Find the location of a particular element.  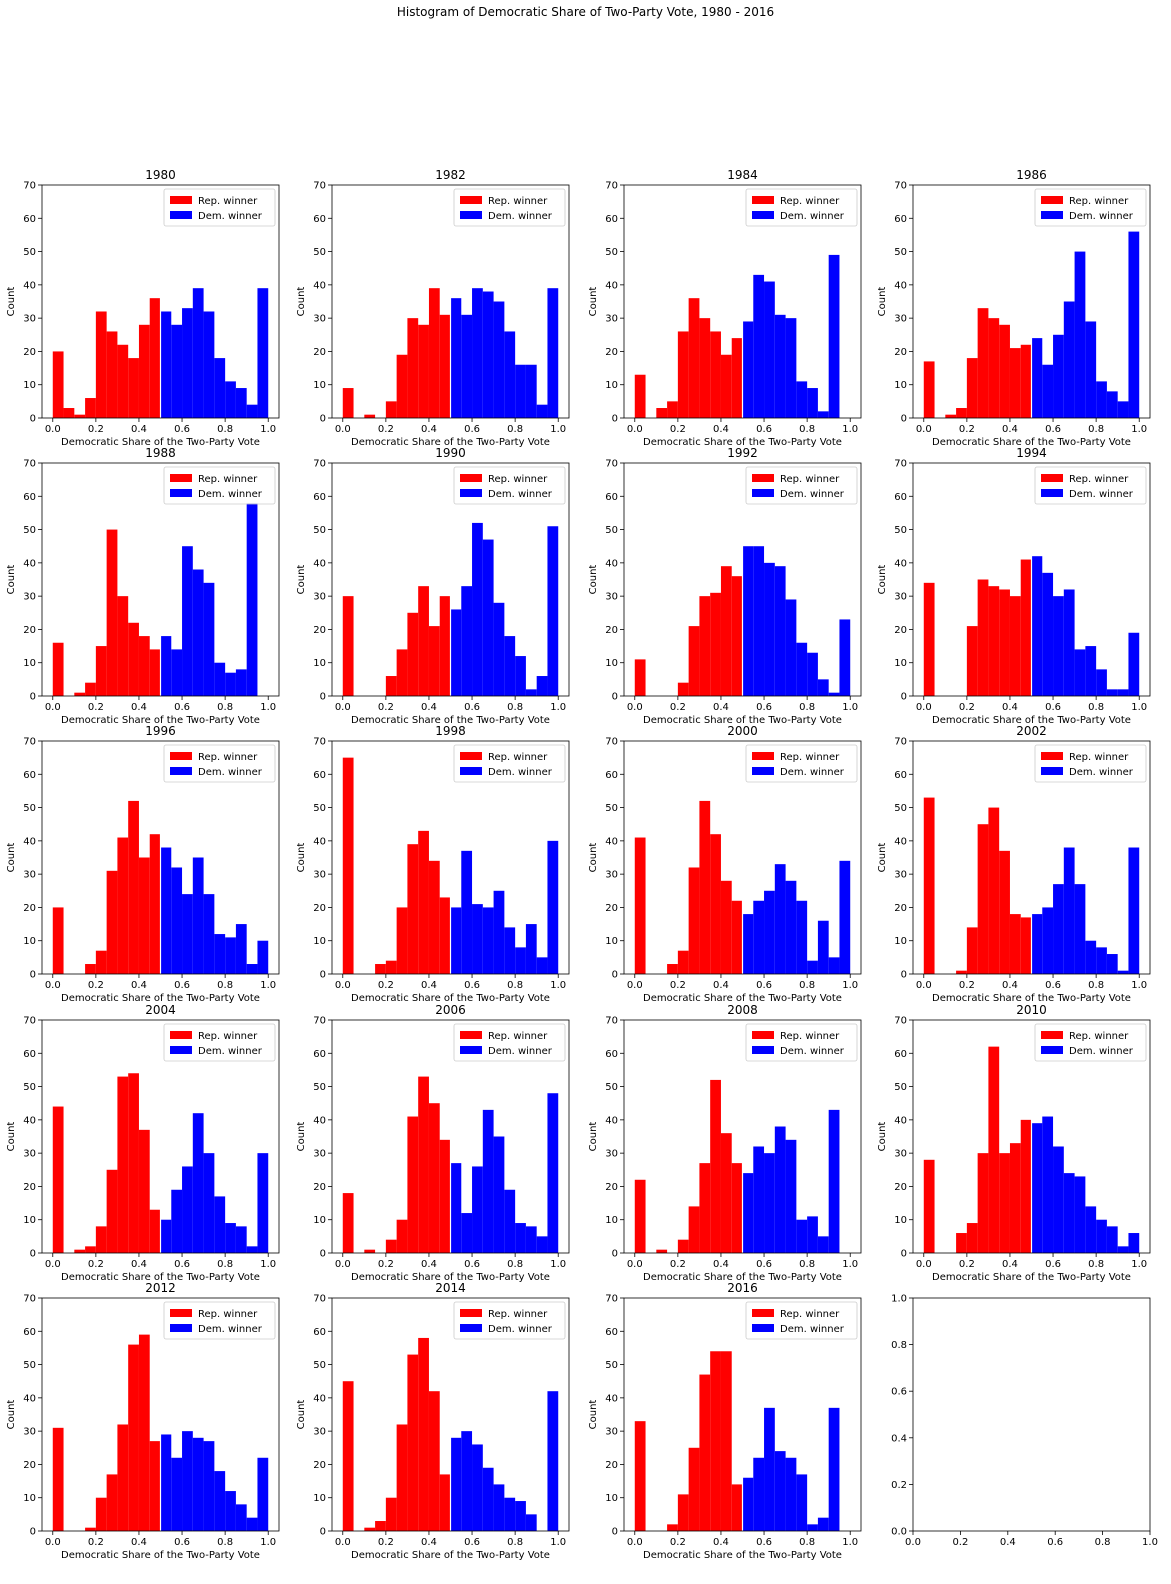

panel-title: 2006 is located at coordinates (450, 1010).